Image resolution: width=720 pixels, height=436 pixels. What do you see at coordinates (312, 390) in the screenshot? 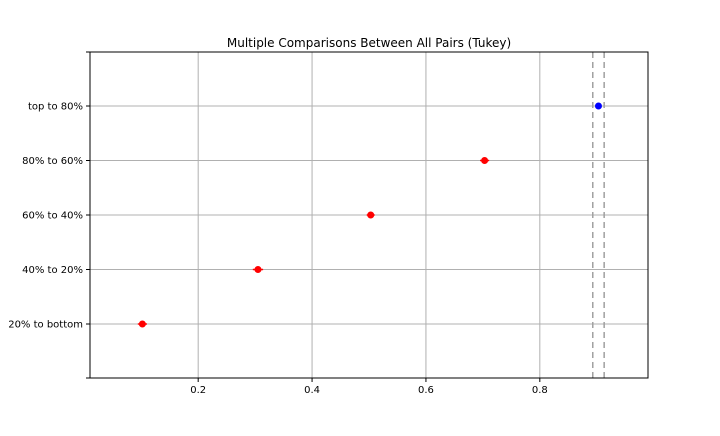
I see `x-tick-label: 0.4` at bounding box center [312, 390].